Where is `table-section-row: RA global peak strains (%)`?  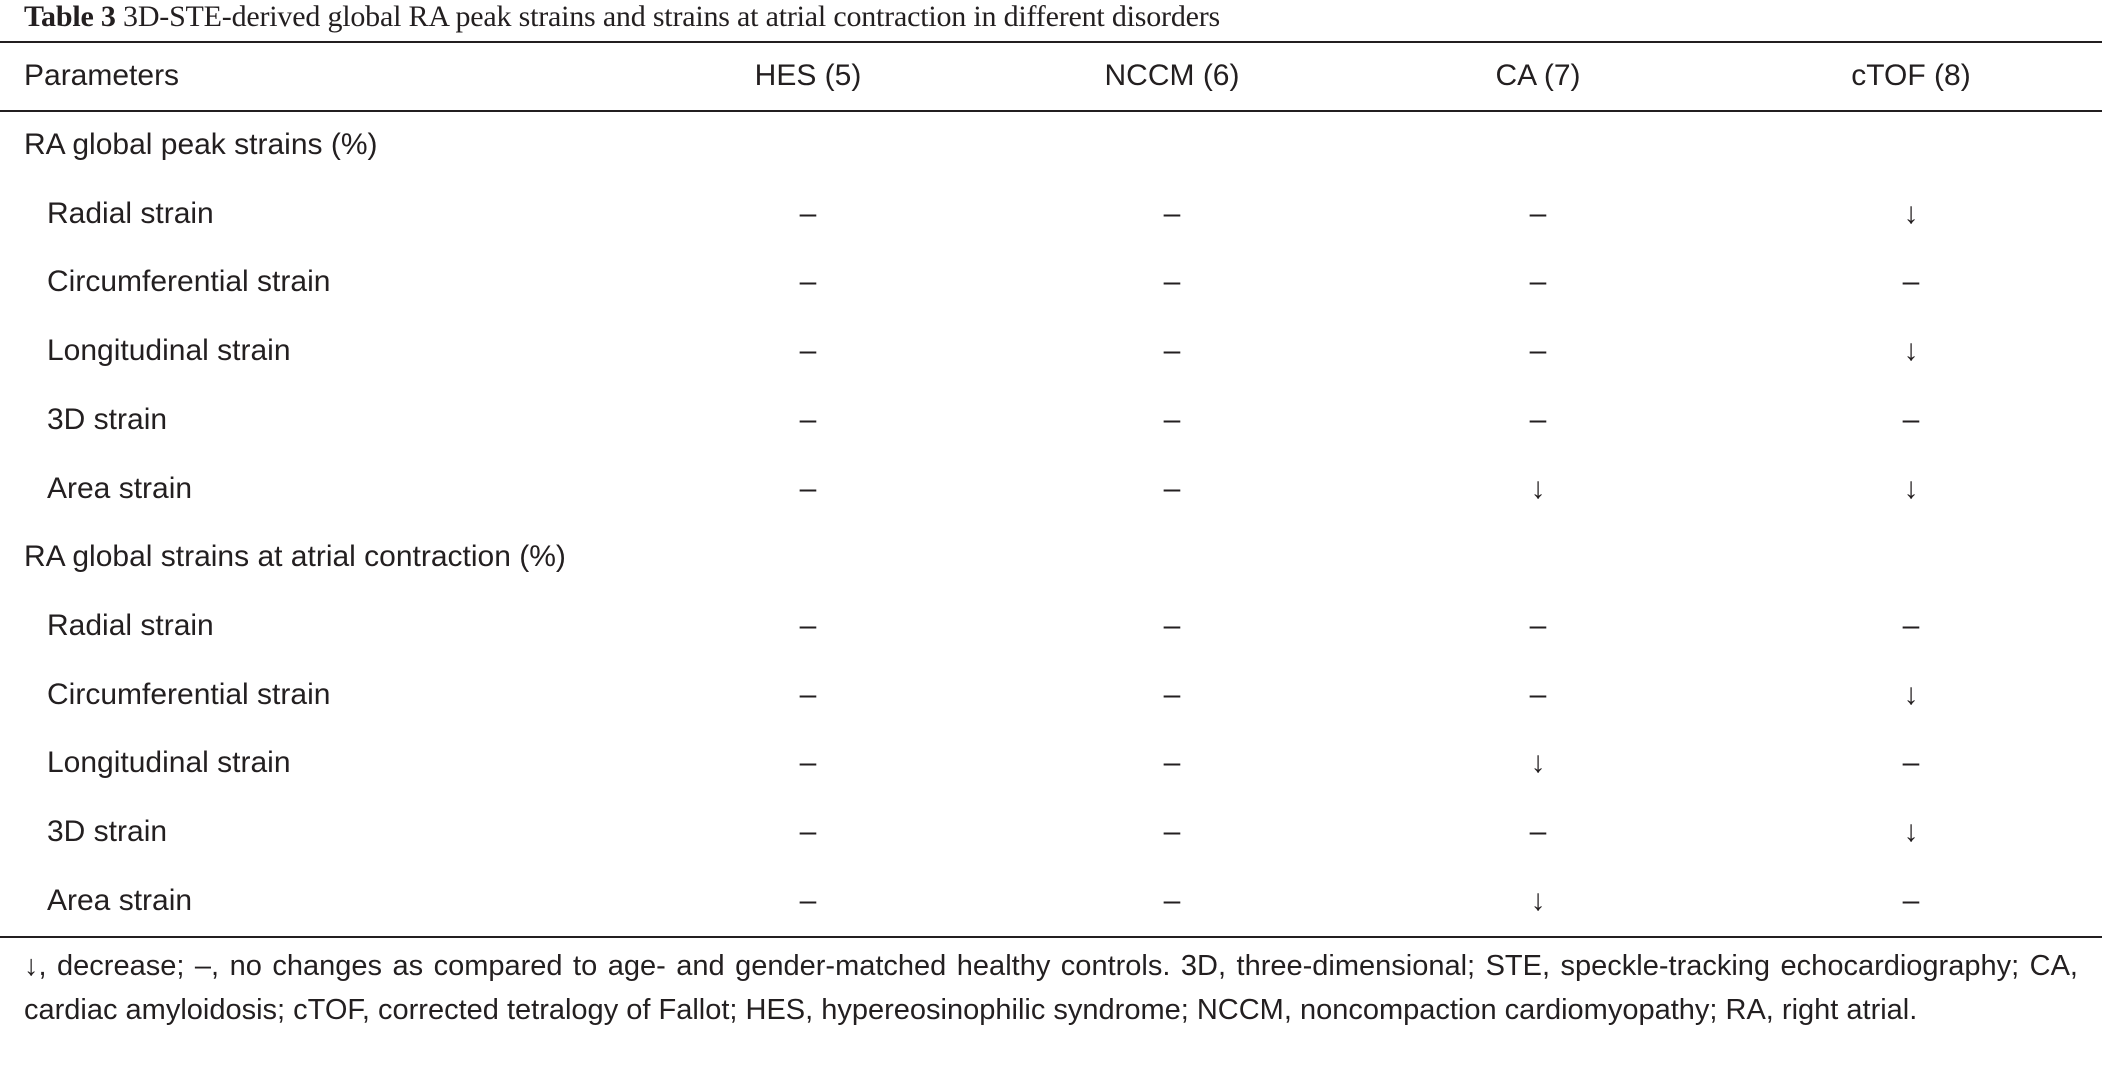
table-section-row: RA global peak strains (%) is located at coordinates (1051, 145).